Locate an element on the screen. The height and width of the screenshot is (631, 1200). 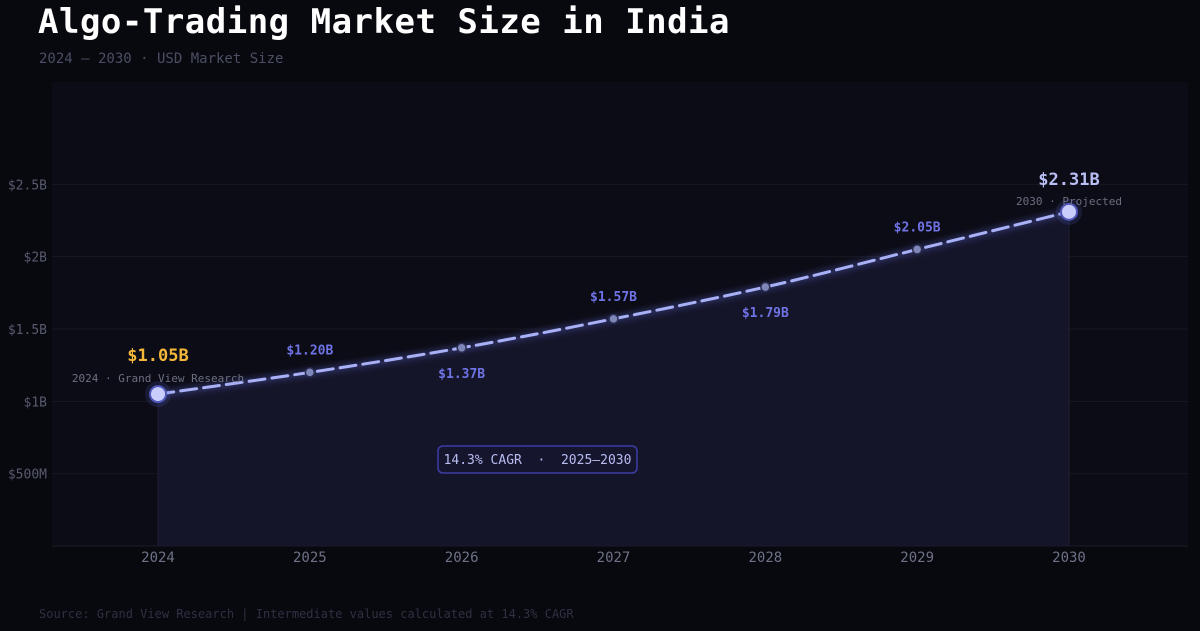
data-value-label: $2.05B is located at coordinates (917, 227).